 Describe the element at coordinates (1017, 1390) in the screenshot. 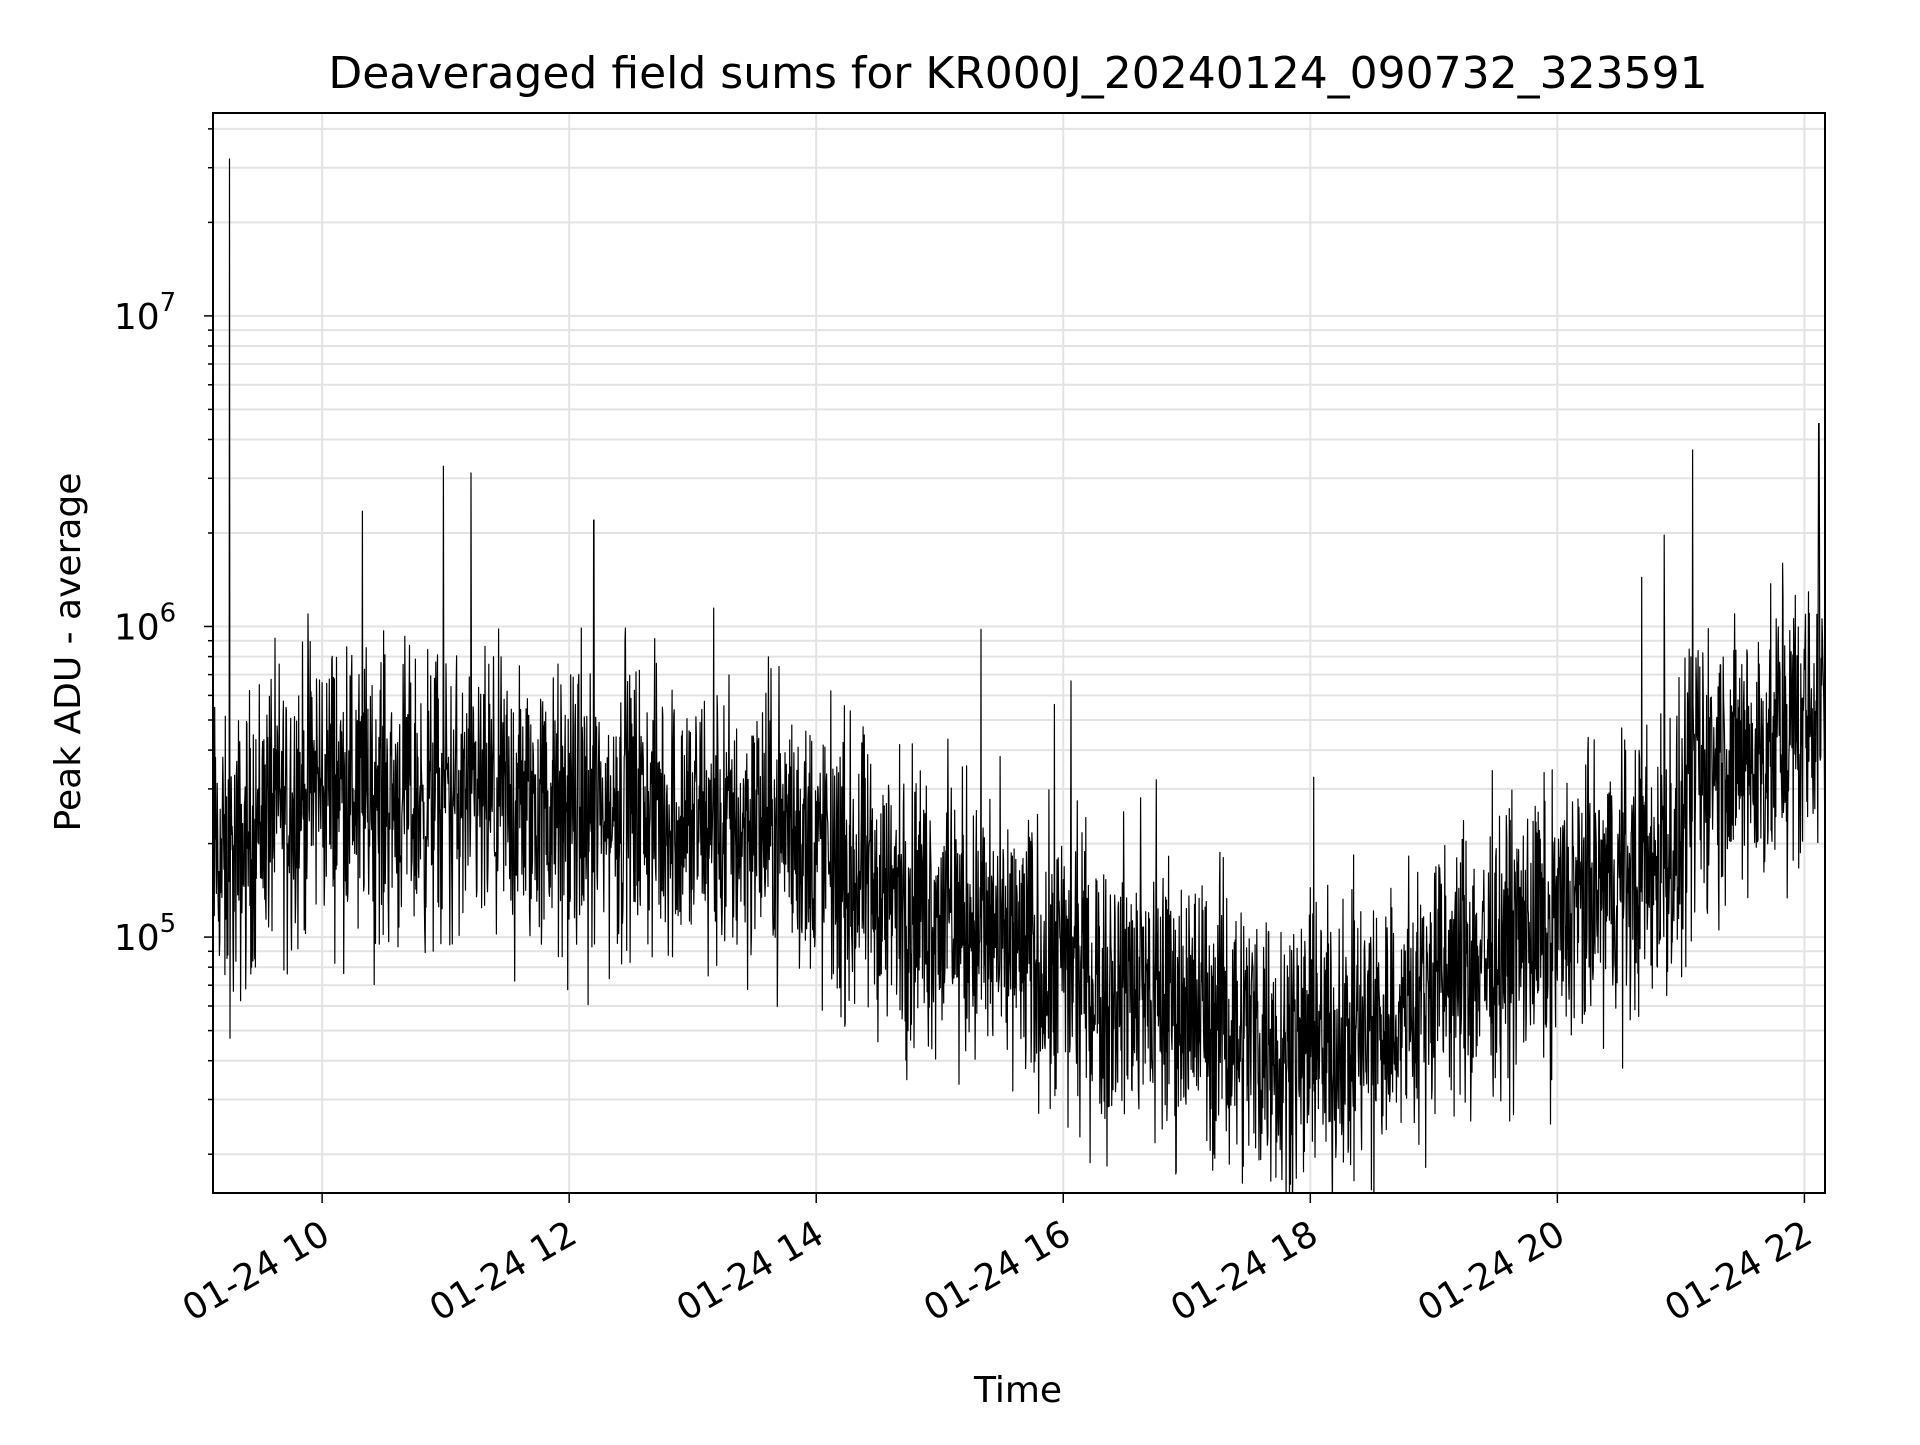

I see `x-axis-label: Time` at that location.